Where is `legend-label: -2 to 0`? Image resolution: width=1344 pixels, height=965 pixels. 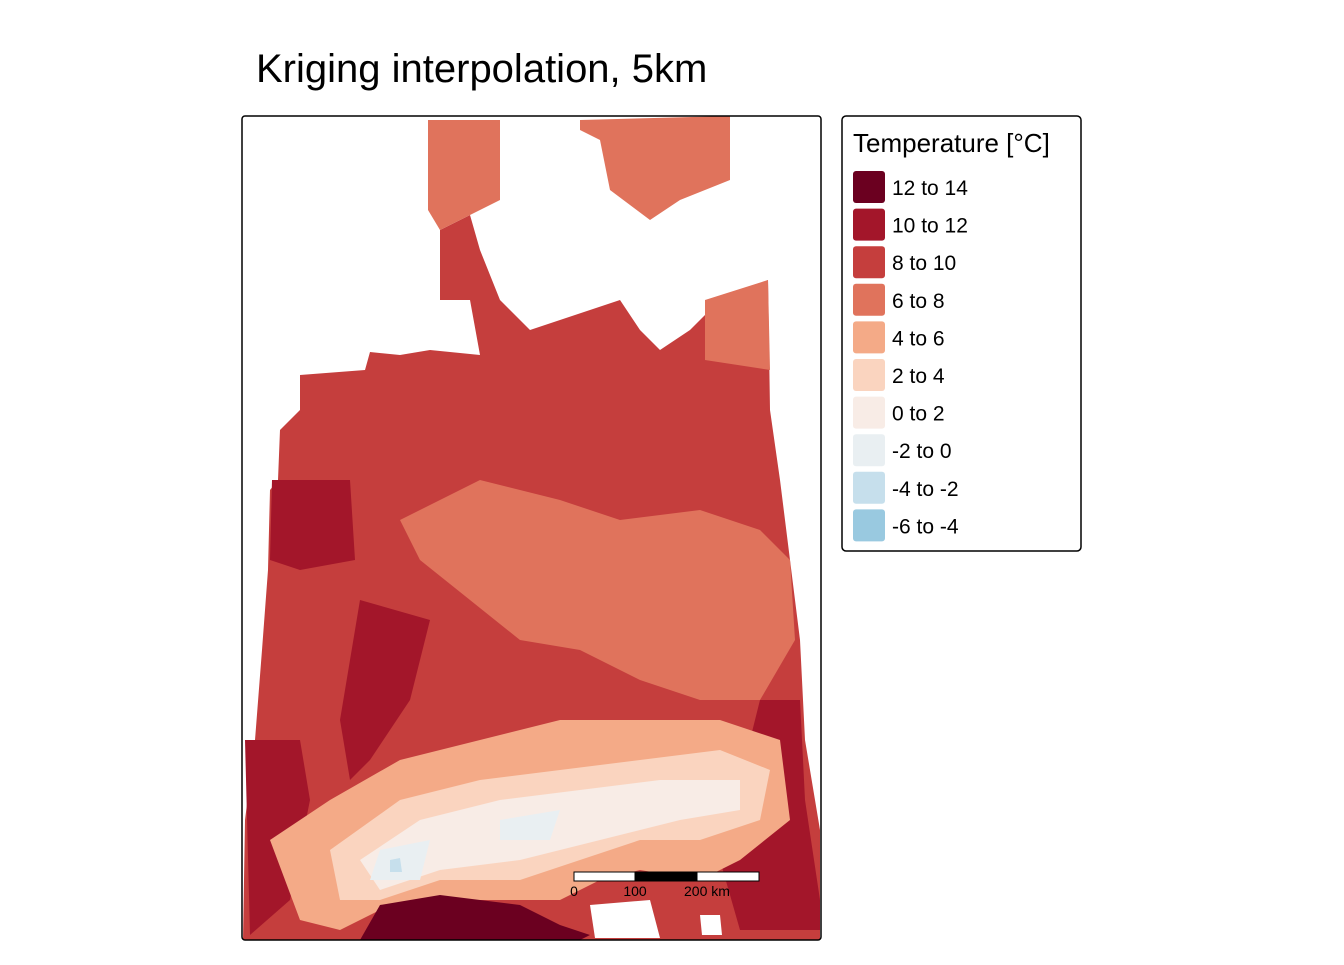
legend-label: -2 to 0 is located at coordinates (922, 451).